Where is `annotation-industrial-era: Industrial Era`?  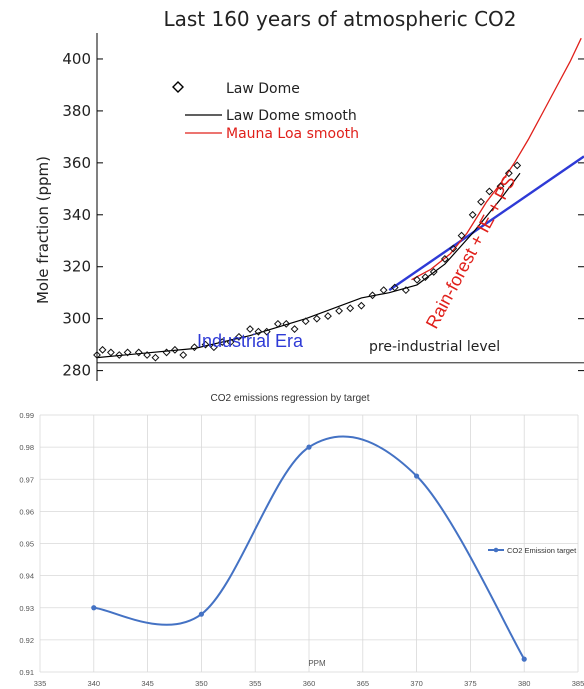 annotation-industrial-era: Industrial Era is located at coordinates (250, 341).